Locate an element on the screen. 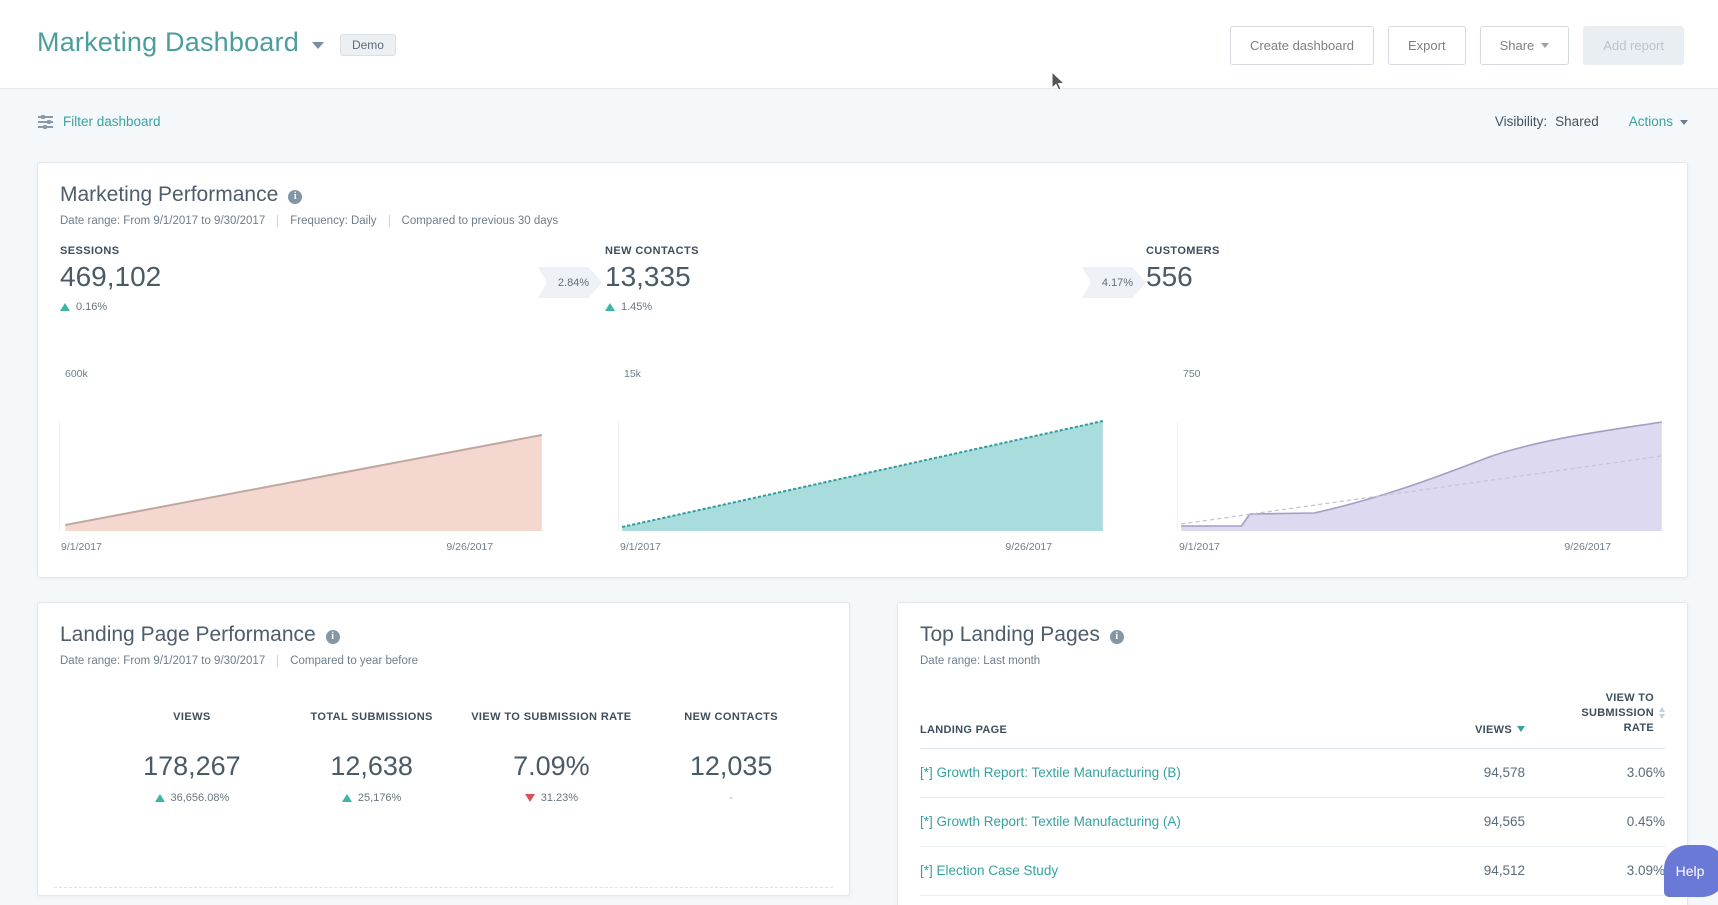 Image resolution: width=1718 pixels, height=905 pixels. metric-new-contacts-delta: 1.45% is located at coordinates (875, 306).